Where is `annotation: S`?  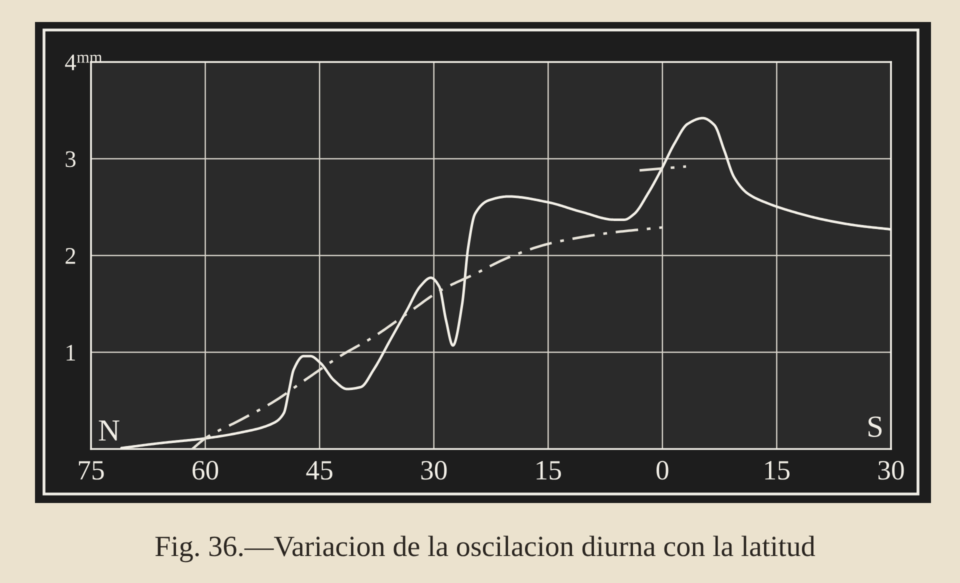 annotation: S is located at coordinates (875, 426).